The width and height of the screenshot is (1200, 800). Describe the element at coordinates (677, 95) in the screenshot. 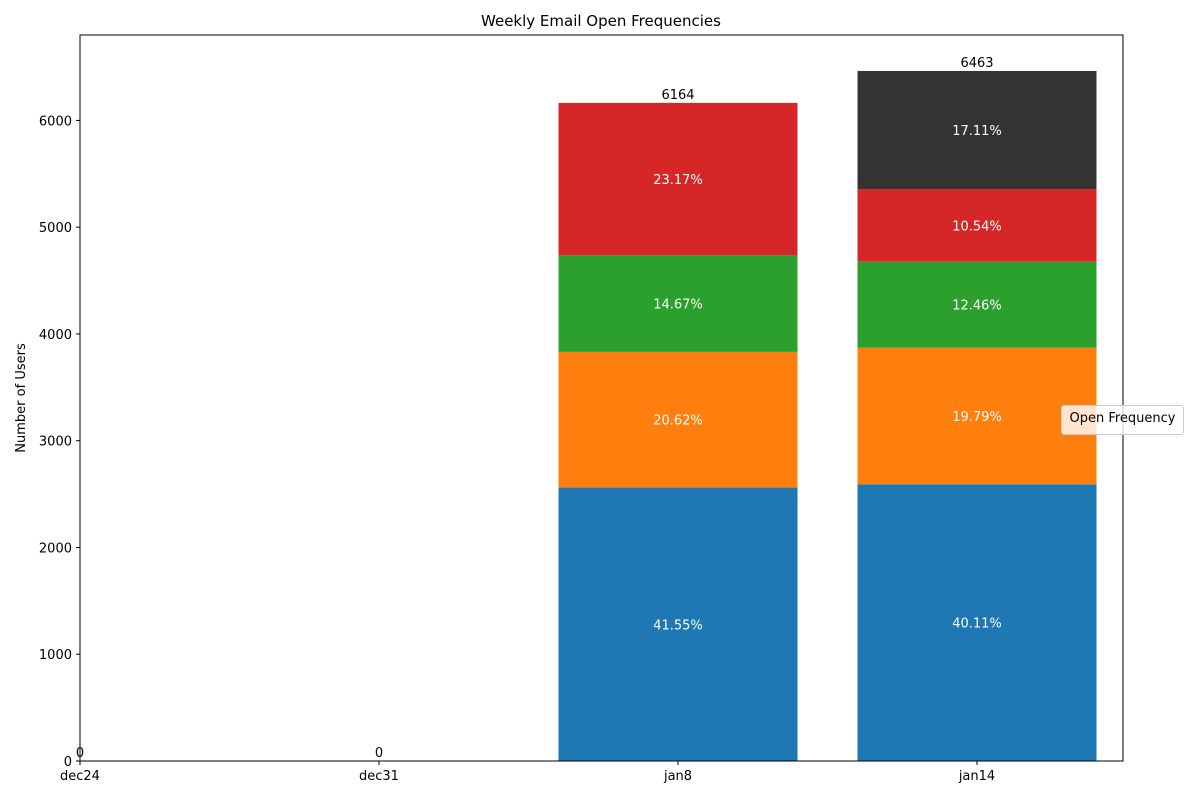

I see `total-label: 6164` at that location.